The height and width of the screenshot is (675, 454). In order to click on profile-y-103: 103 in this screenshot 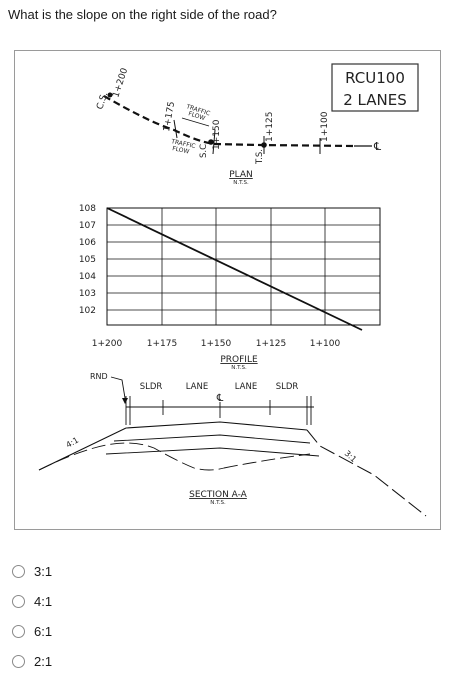, I will do `click(87, 294)`.